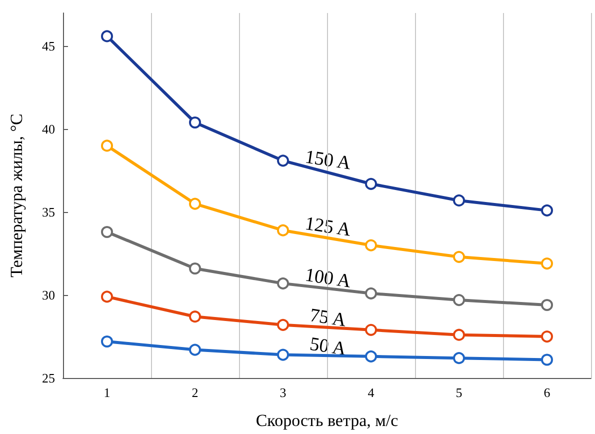  I want to click on y-tick-label: 35, so click(48, 212).